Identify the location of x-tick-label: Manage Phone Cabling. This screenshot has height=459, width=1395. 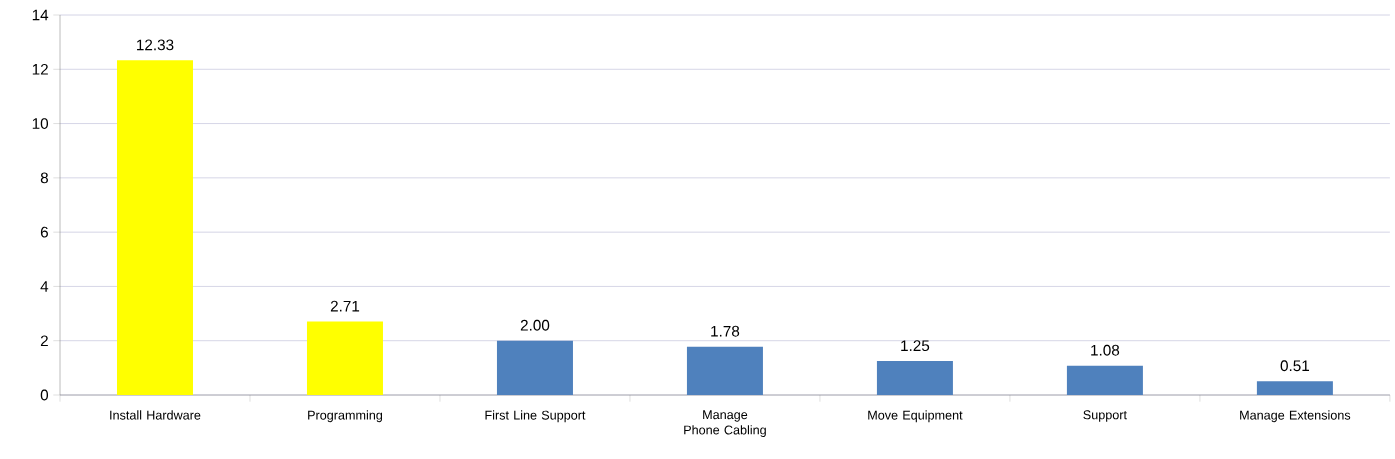
(725, 423).